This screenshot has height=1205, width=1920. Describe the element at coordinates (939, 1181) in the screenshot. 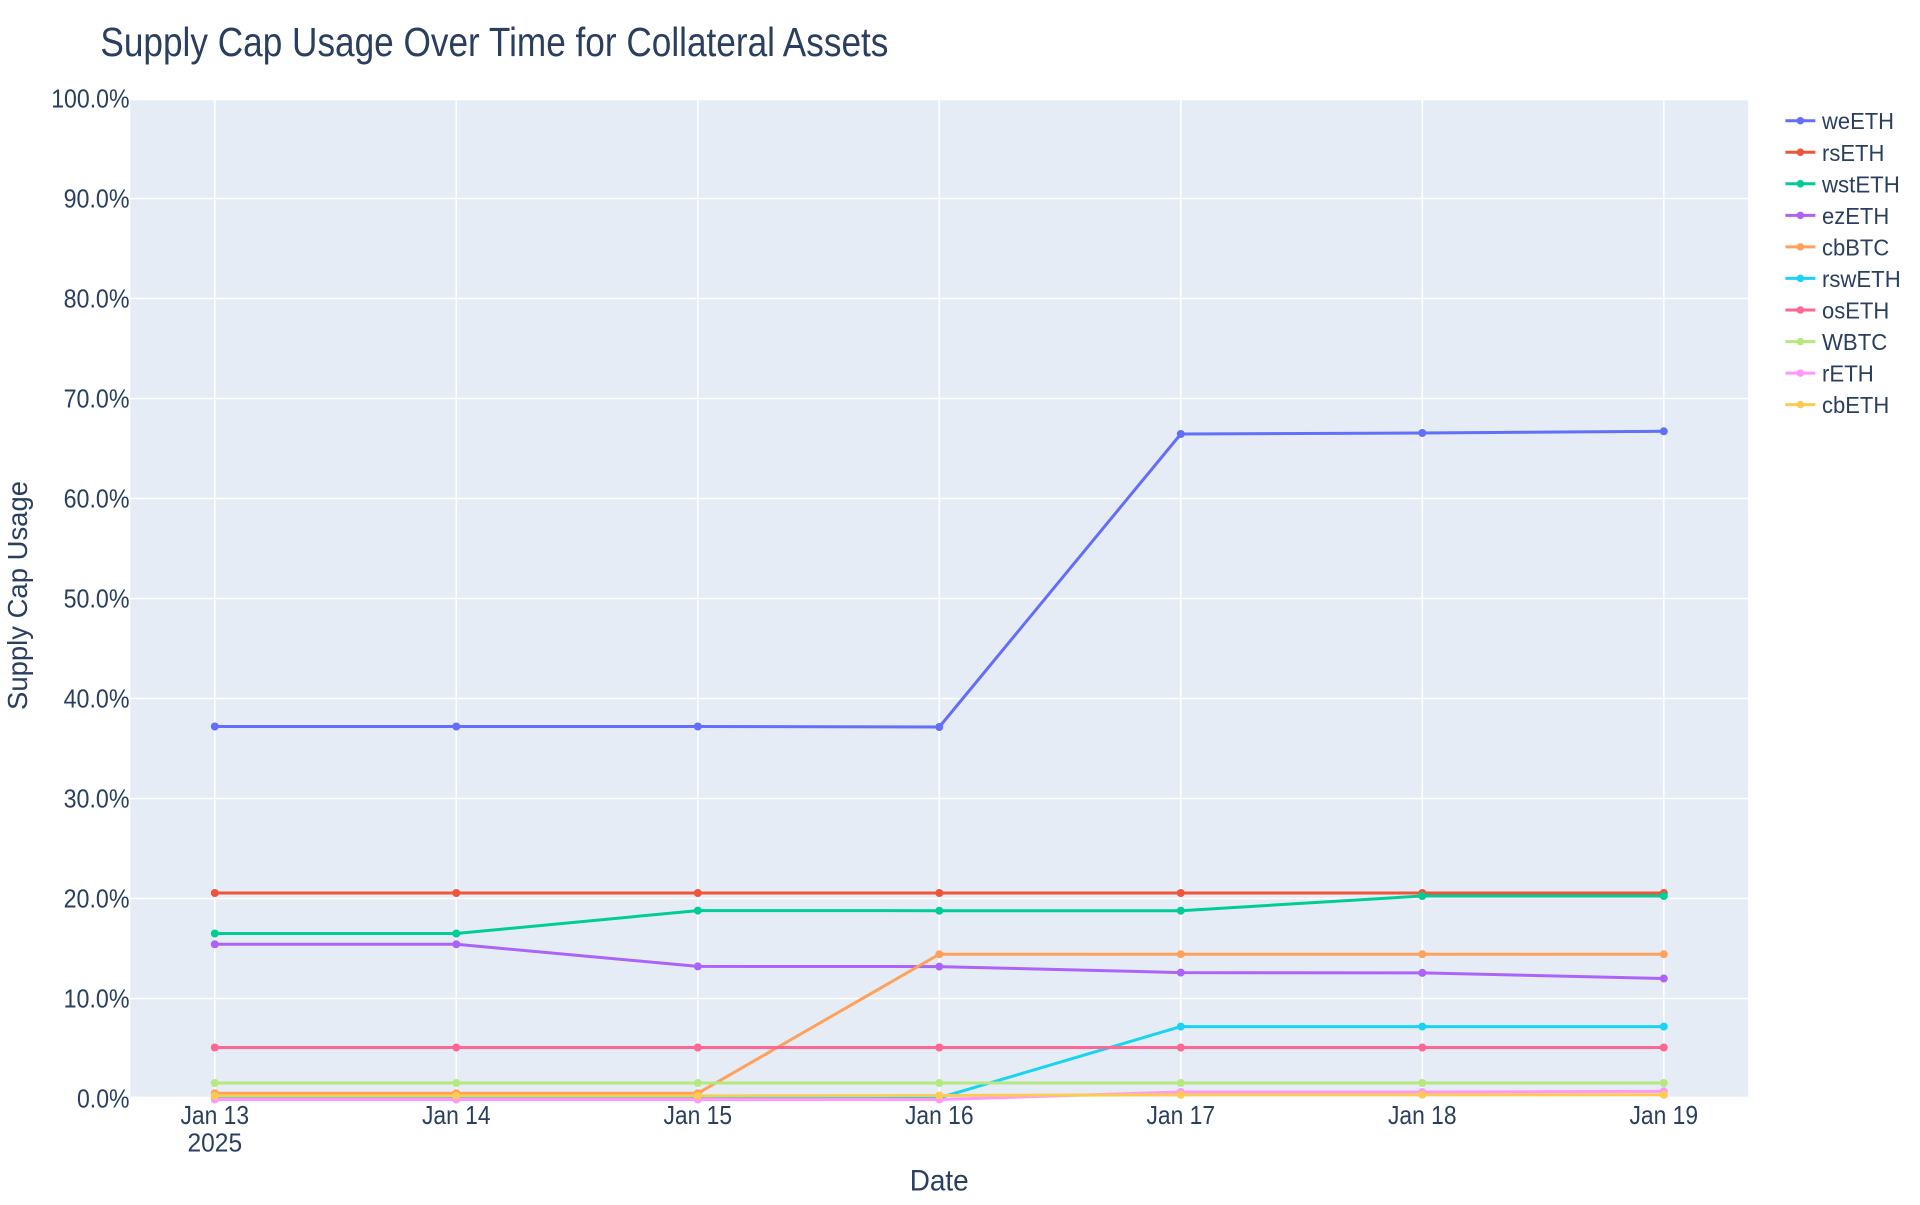

I see `svg-text: Date` at that location.